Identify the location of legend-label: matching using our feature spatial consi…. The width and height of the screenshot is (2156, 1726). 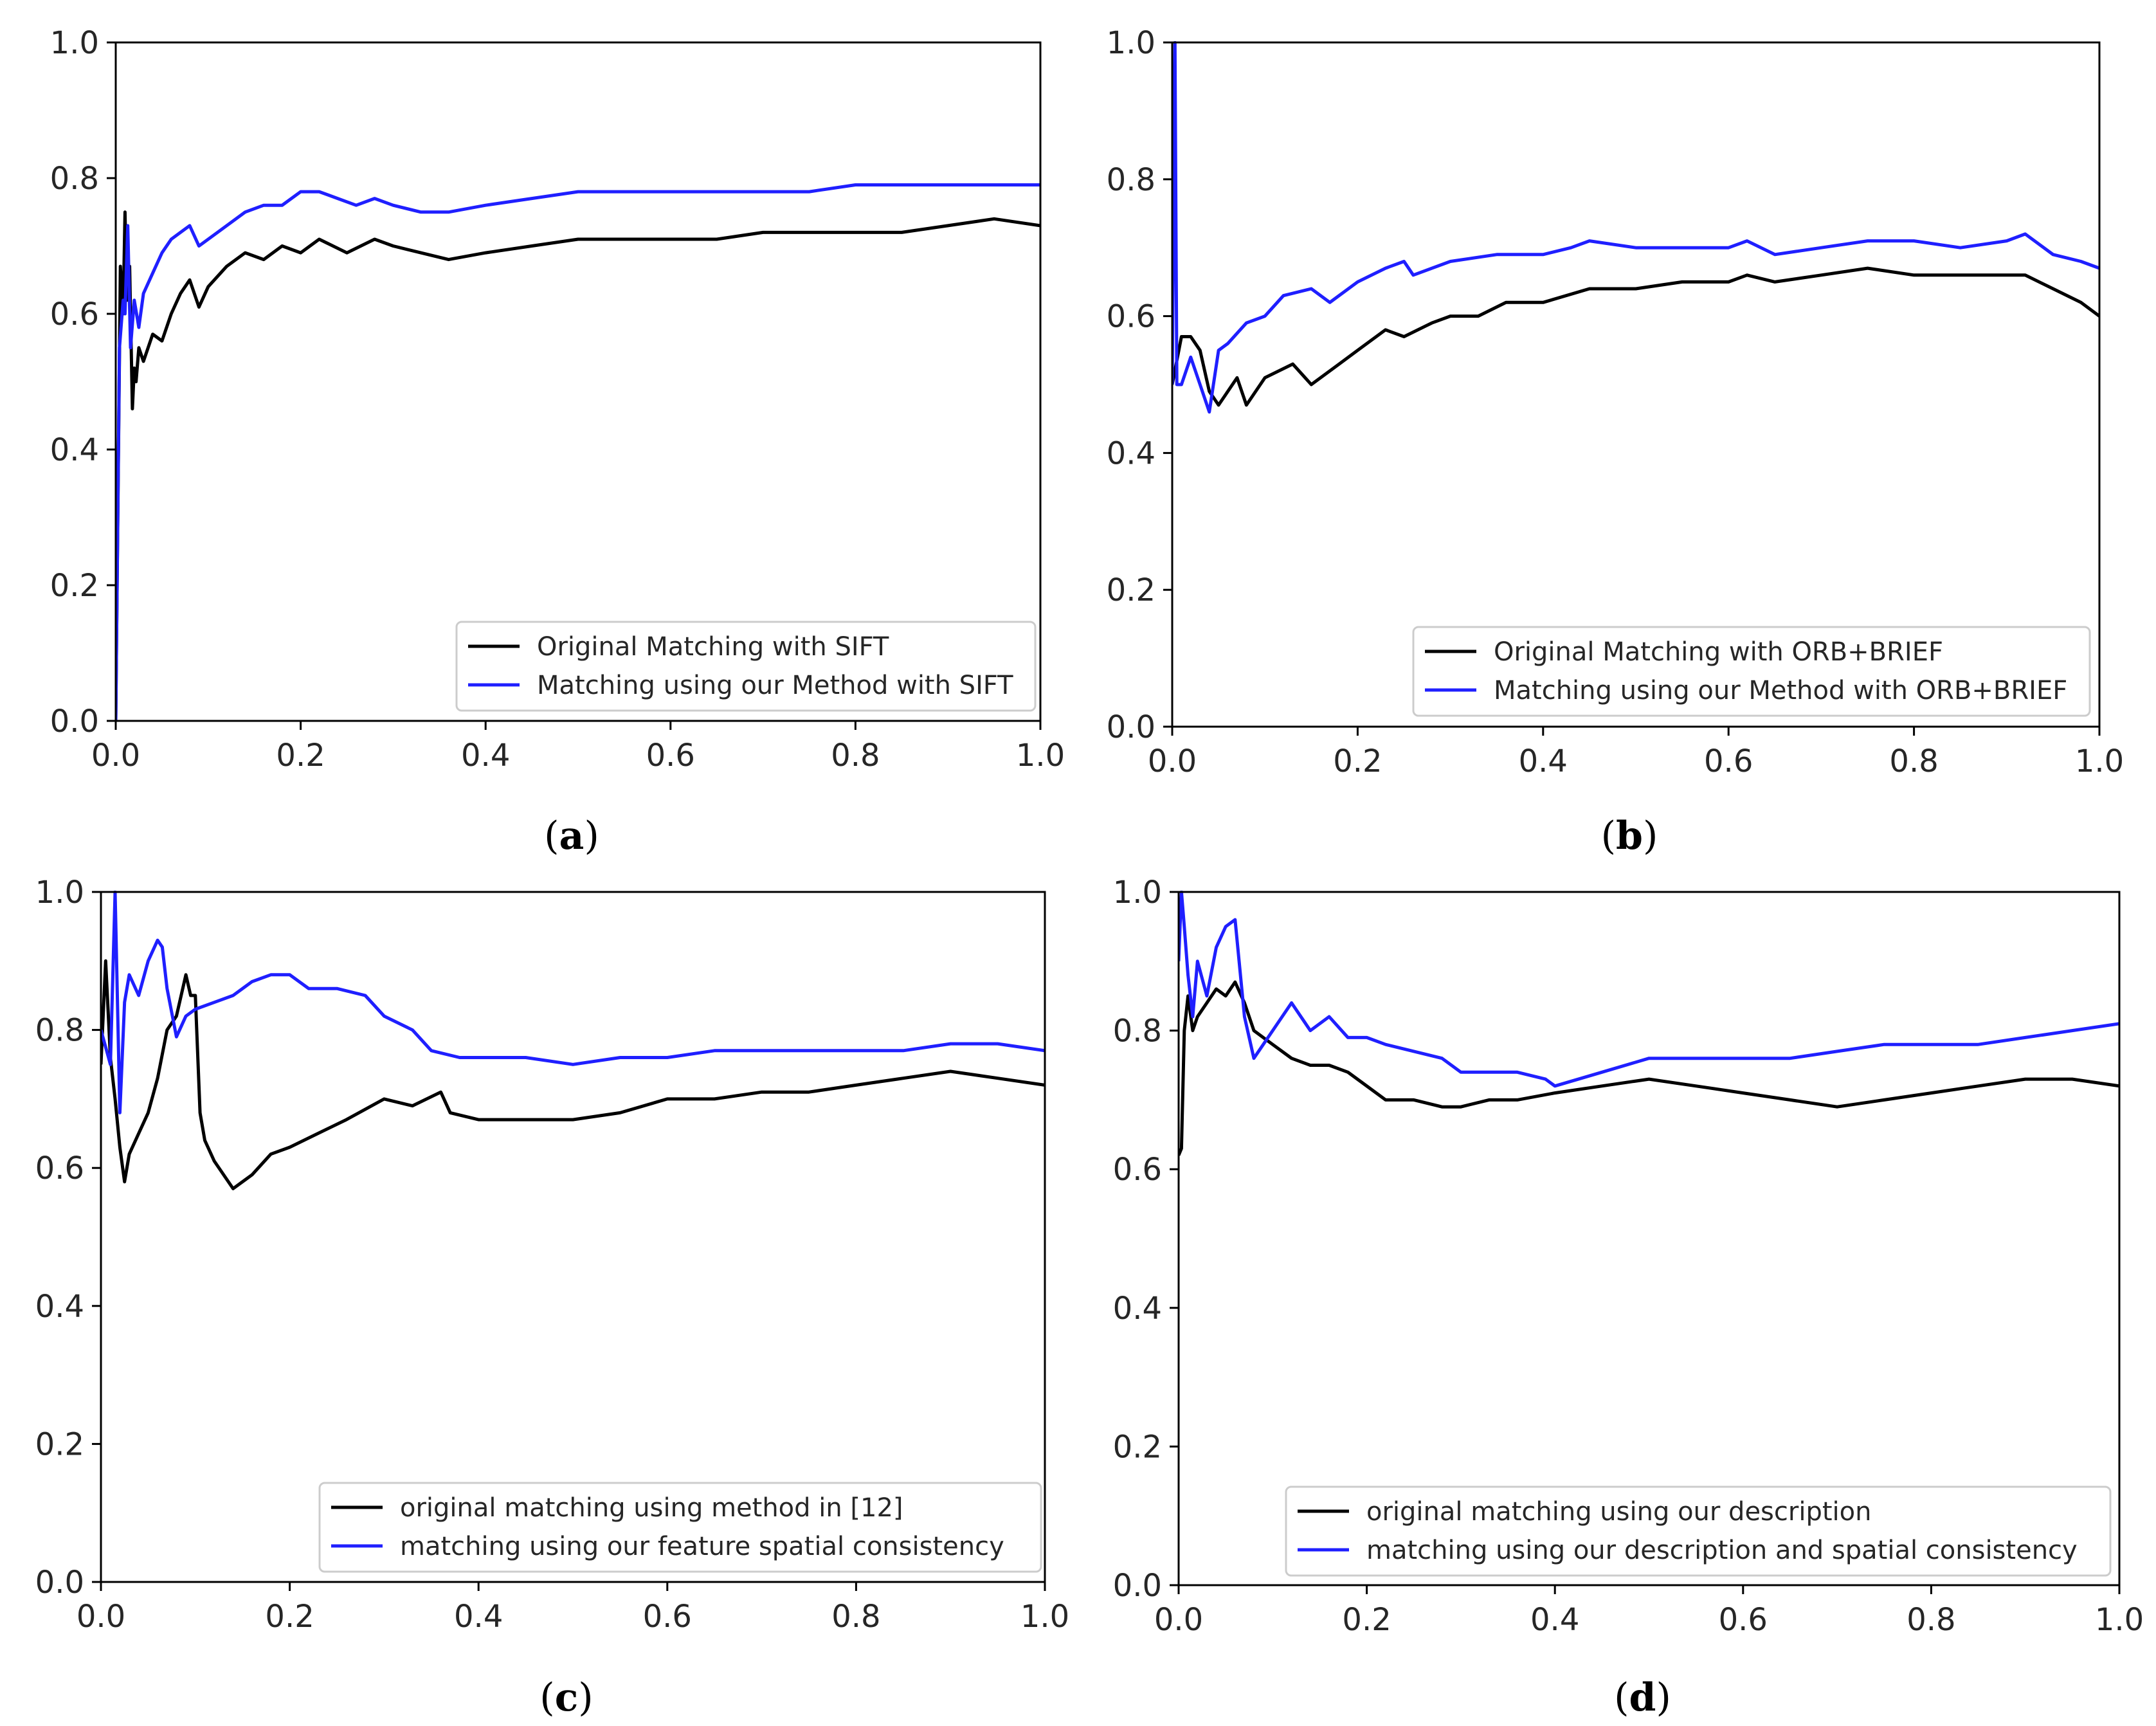
(702, 1547).